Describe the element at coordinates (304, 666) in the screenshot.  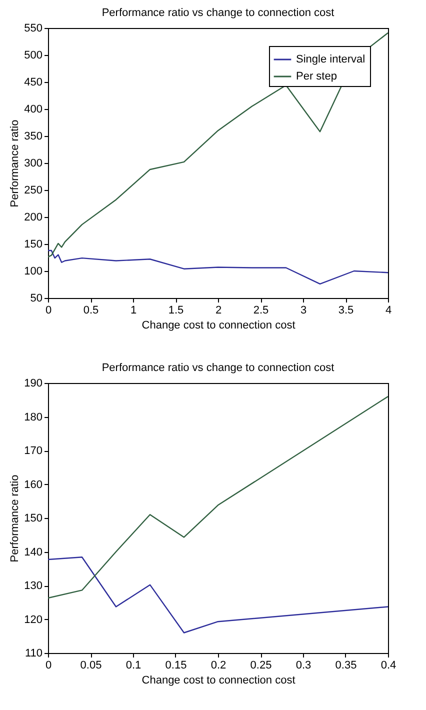
I see `x-tick-label: 0.3` at that location.